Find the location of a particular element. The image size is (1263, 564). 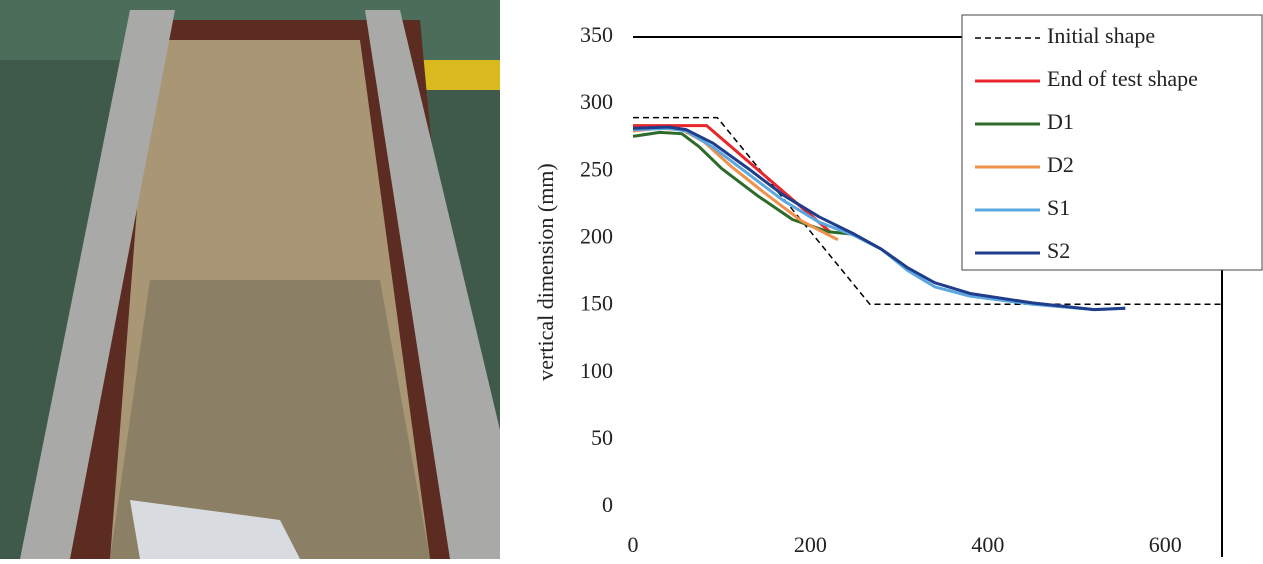

legend-label: D2 is located at coordinates (1060, 164).